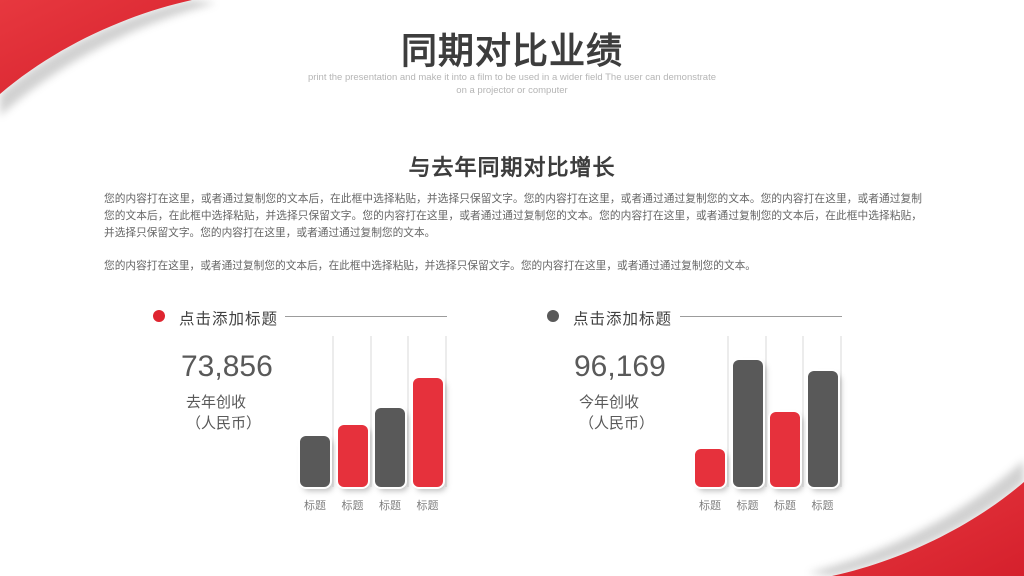  I want to click on right-stat-value: 96,169, so click(620, 366).